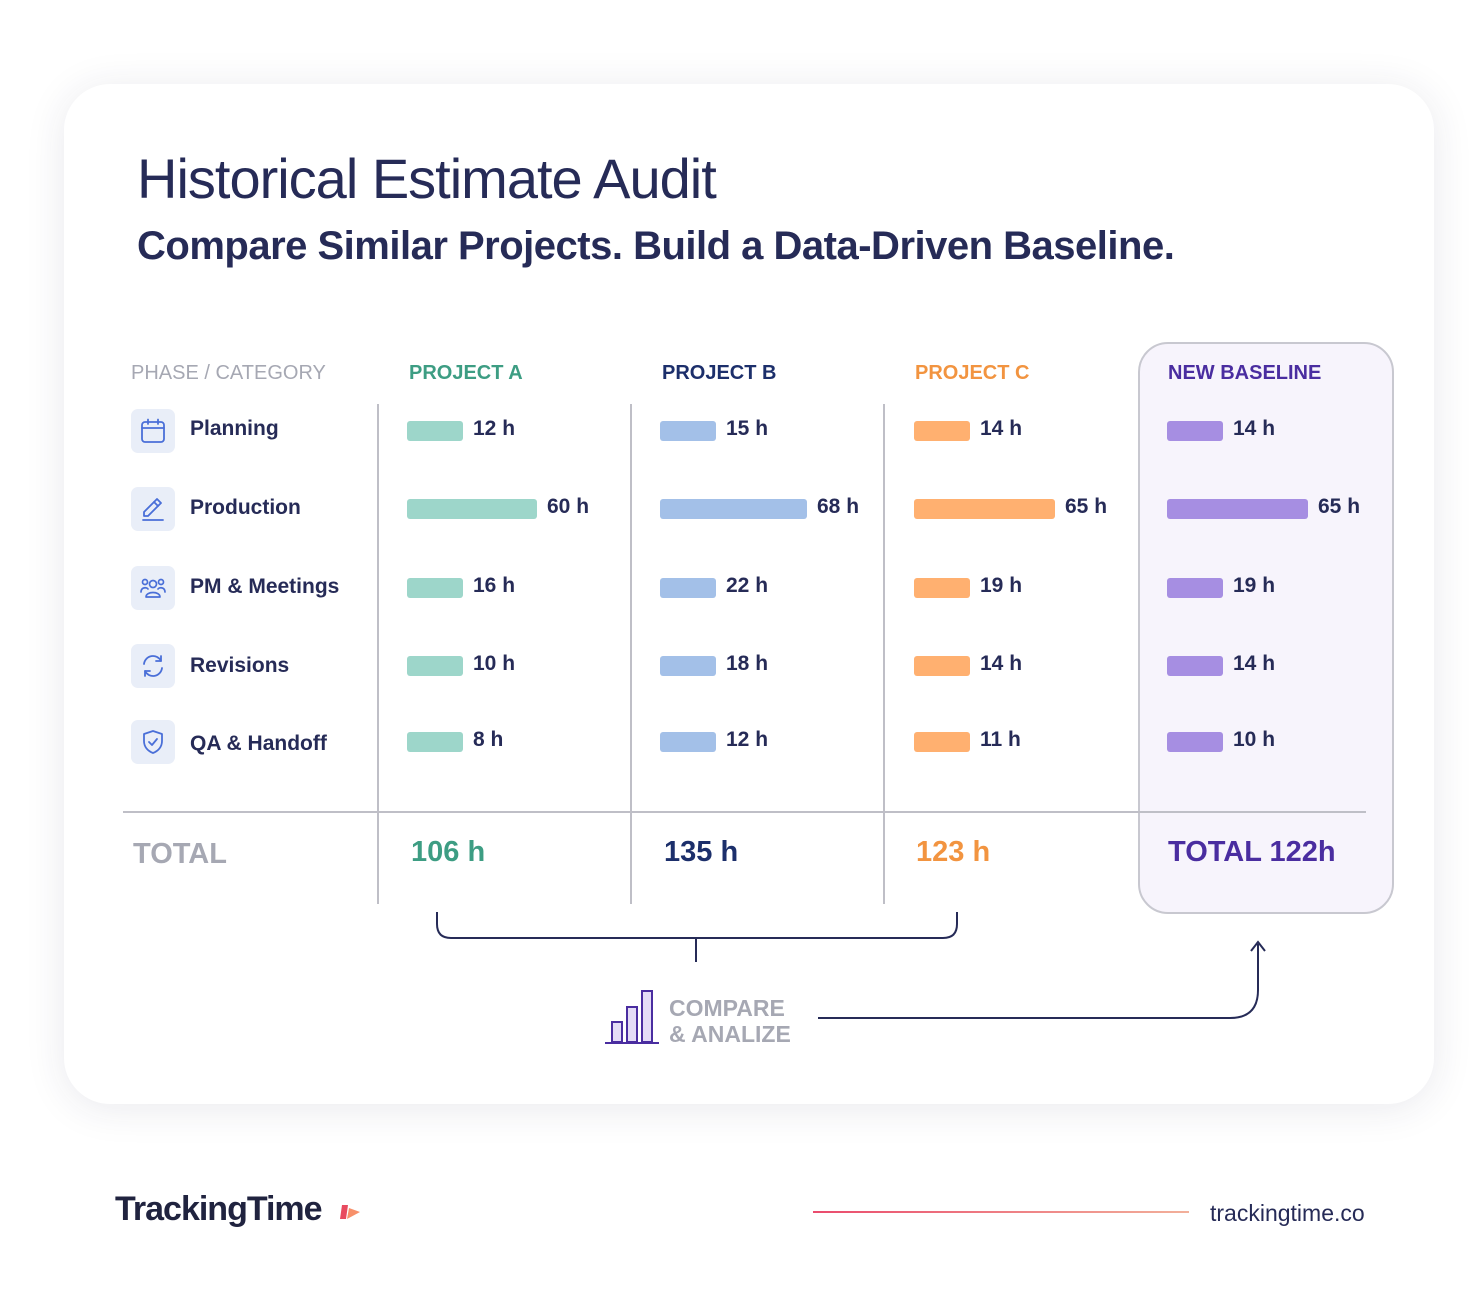 The width and height of the screenshot is (1482, 1312). I want to click on total-project-b: 135 h, so click(701, 852).